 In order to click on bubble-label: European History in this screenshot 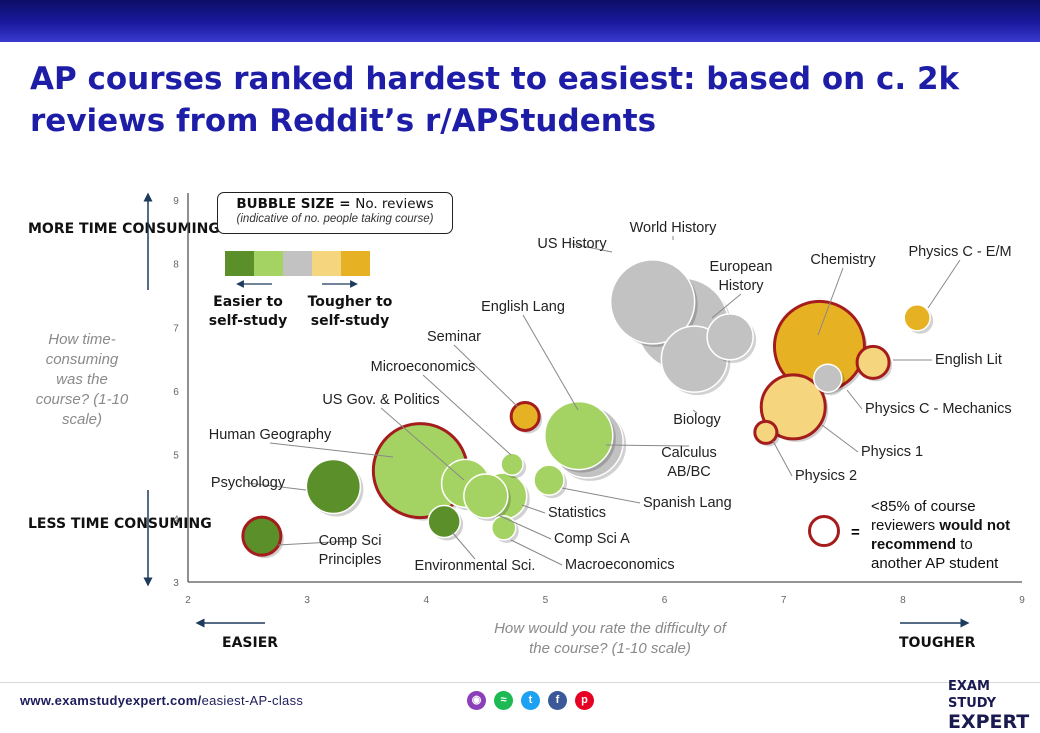, I will do `click(741, 276)`.